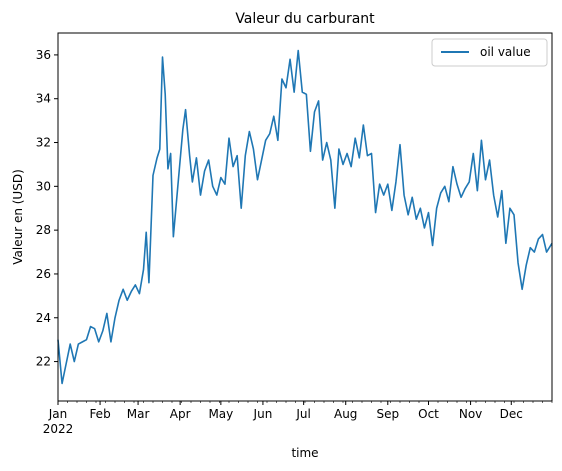  I want to click on x-tick-label: Sep, so click(387, 414).